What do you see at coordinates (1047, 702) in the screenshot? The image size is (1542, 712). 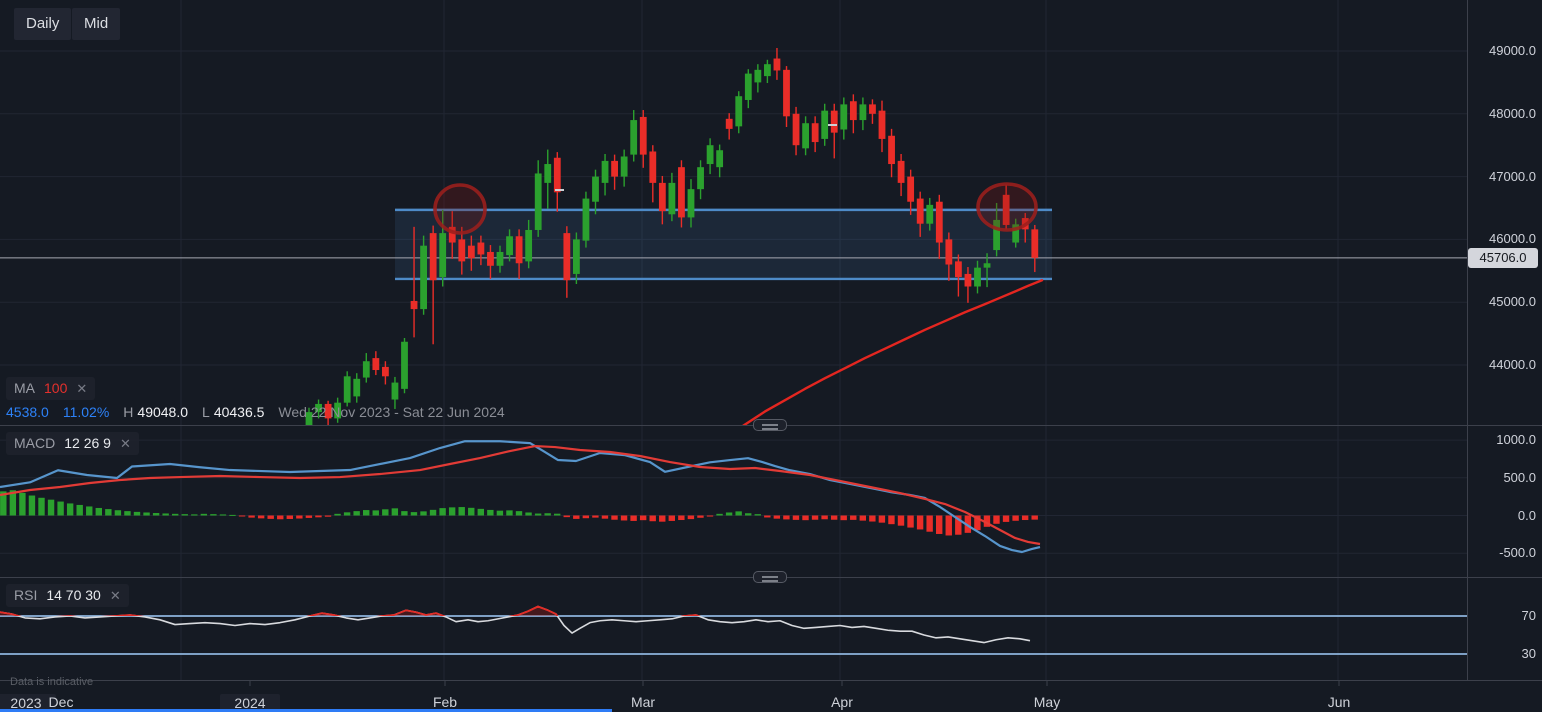 I see `time-axis-label: May` at bounding box center [1047, 702].